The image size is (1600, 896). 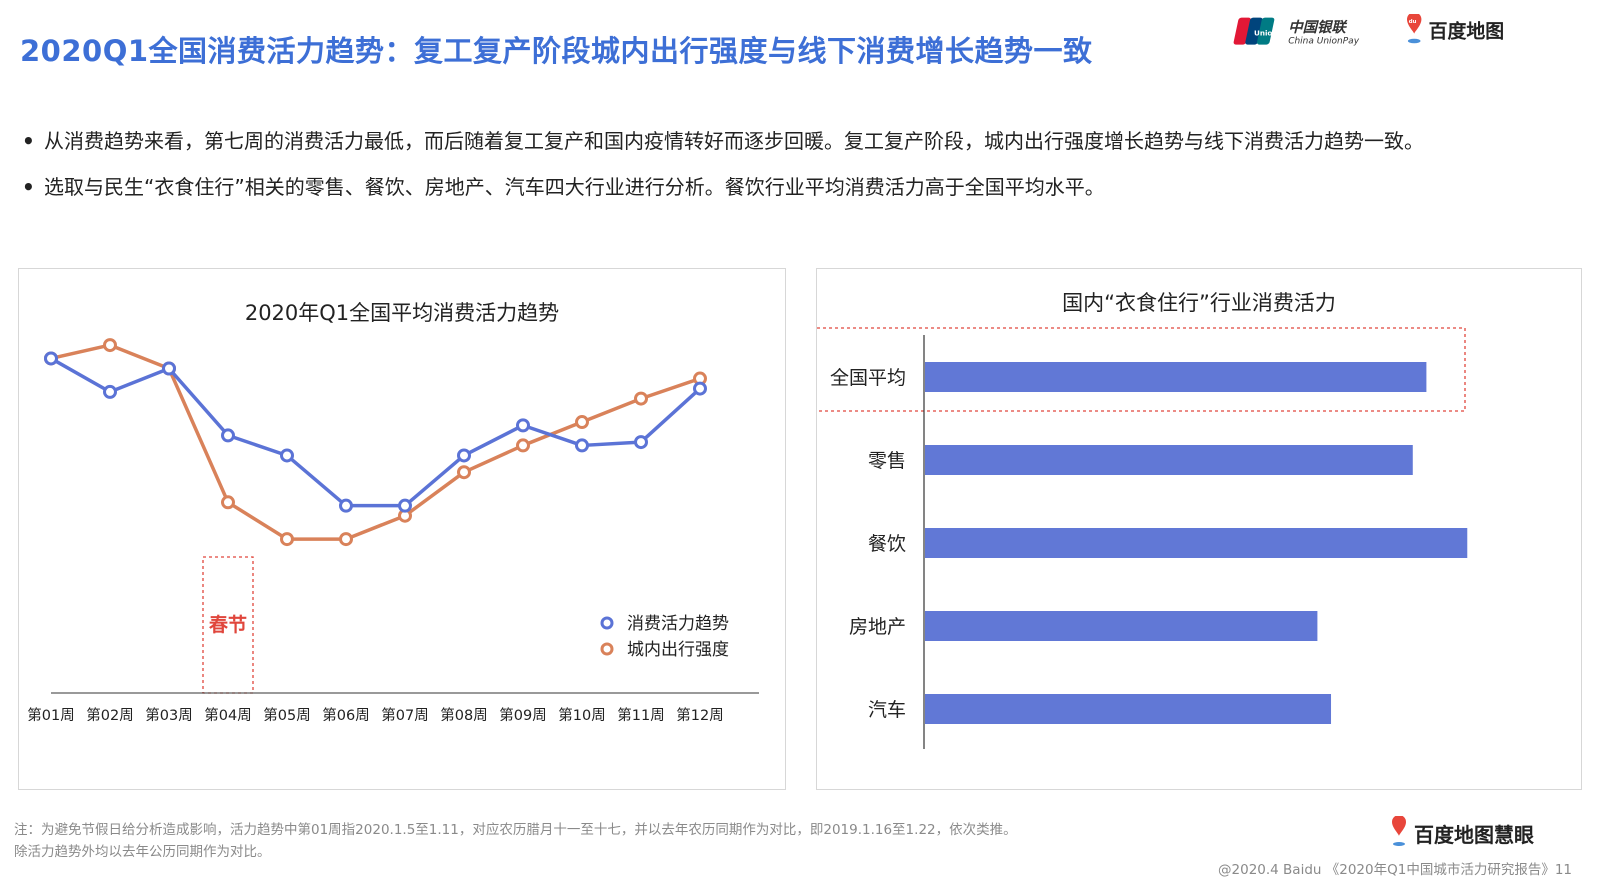 I want to click on x-tick-label: 第12周, so click(x=699, y=715).